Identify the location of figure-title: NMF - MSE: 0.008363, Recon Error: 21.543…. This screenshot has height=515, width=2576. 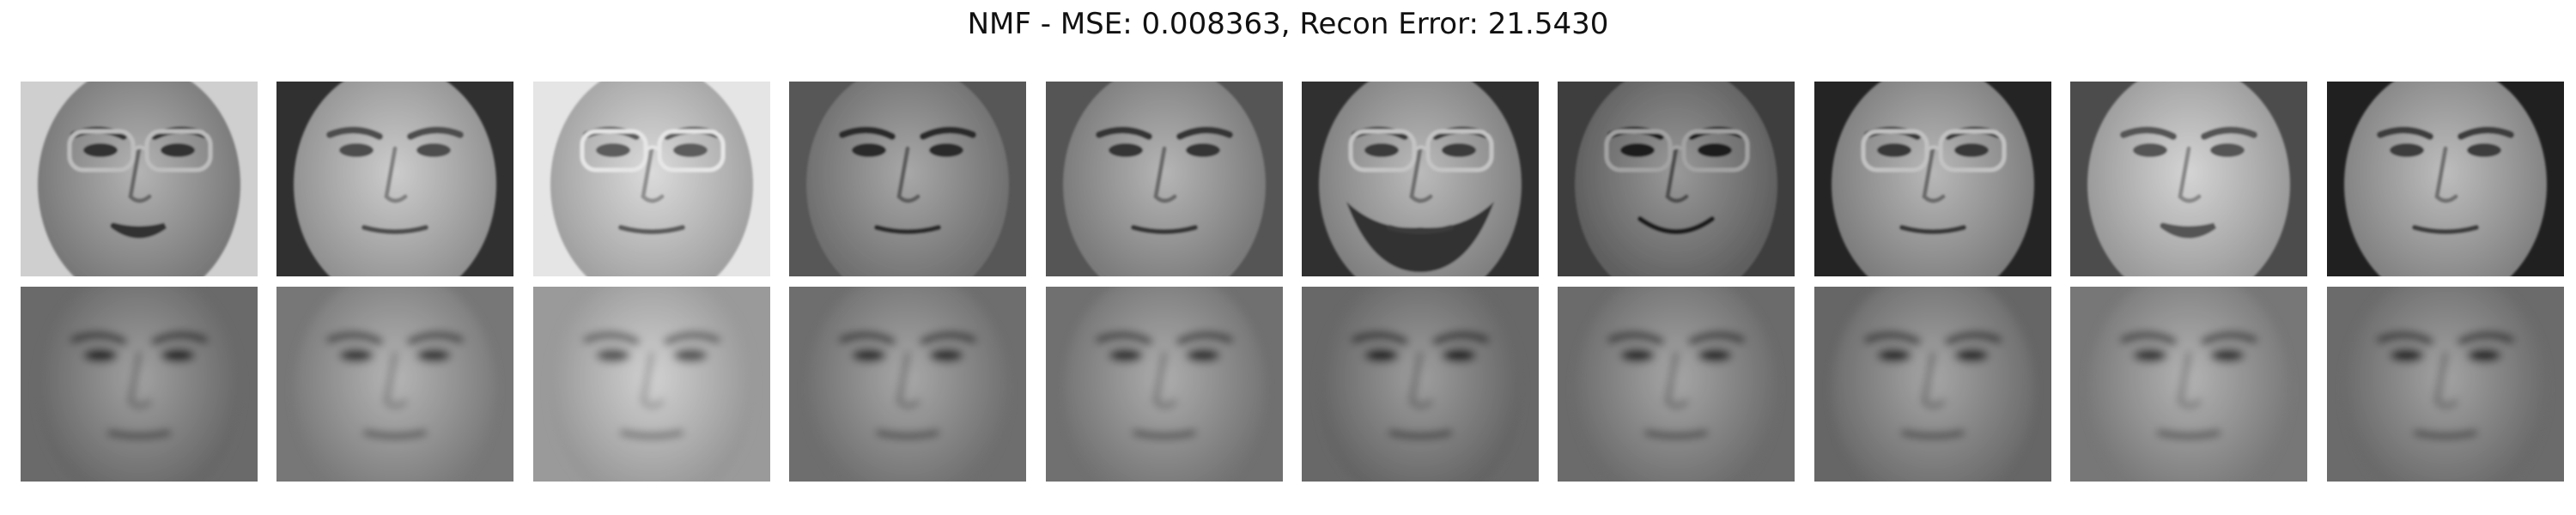
(1288, 24).